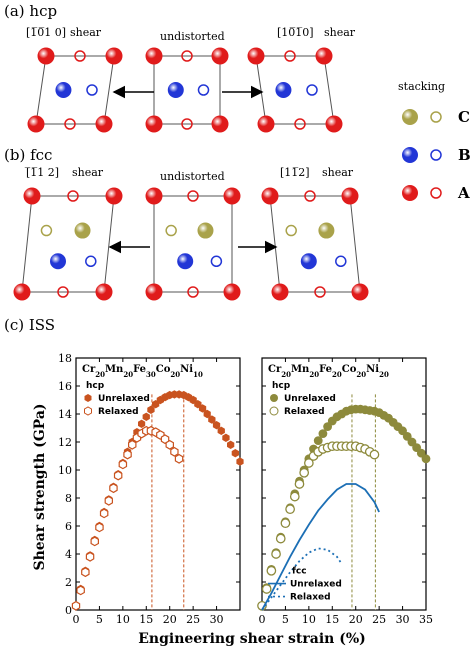 This screenshot has width=474, height=651. What do you see at coordinates (65, 358) in the screenshot?
I see `y-tick-label: 18` at bounding box center [65, 358].